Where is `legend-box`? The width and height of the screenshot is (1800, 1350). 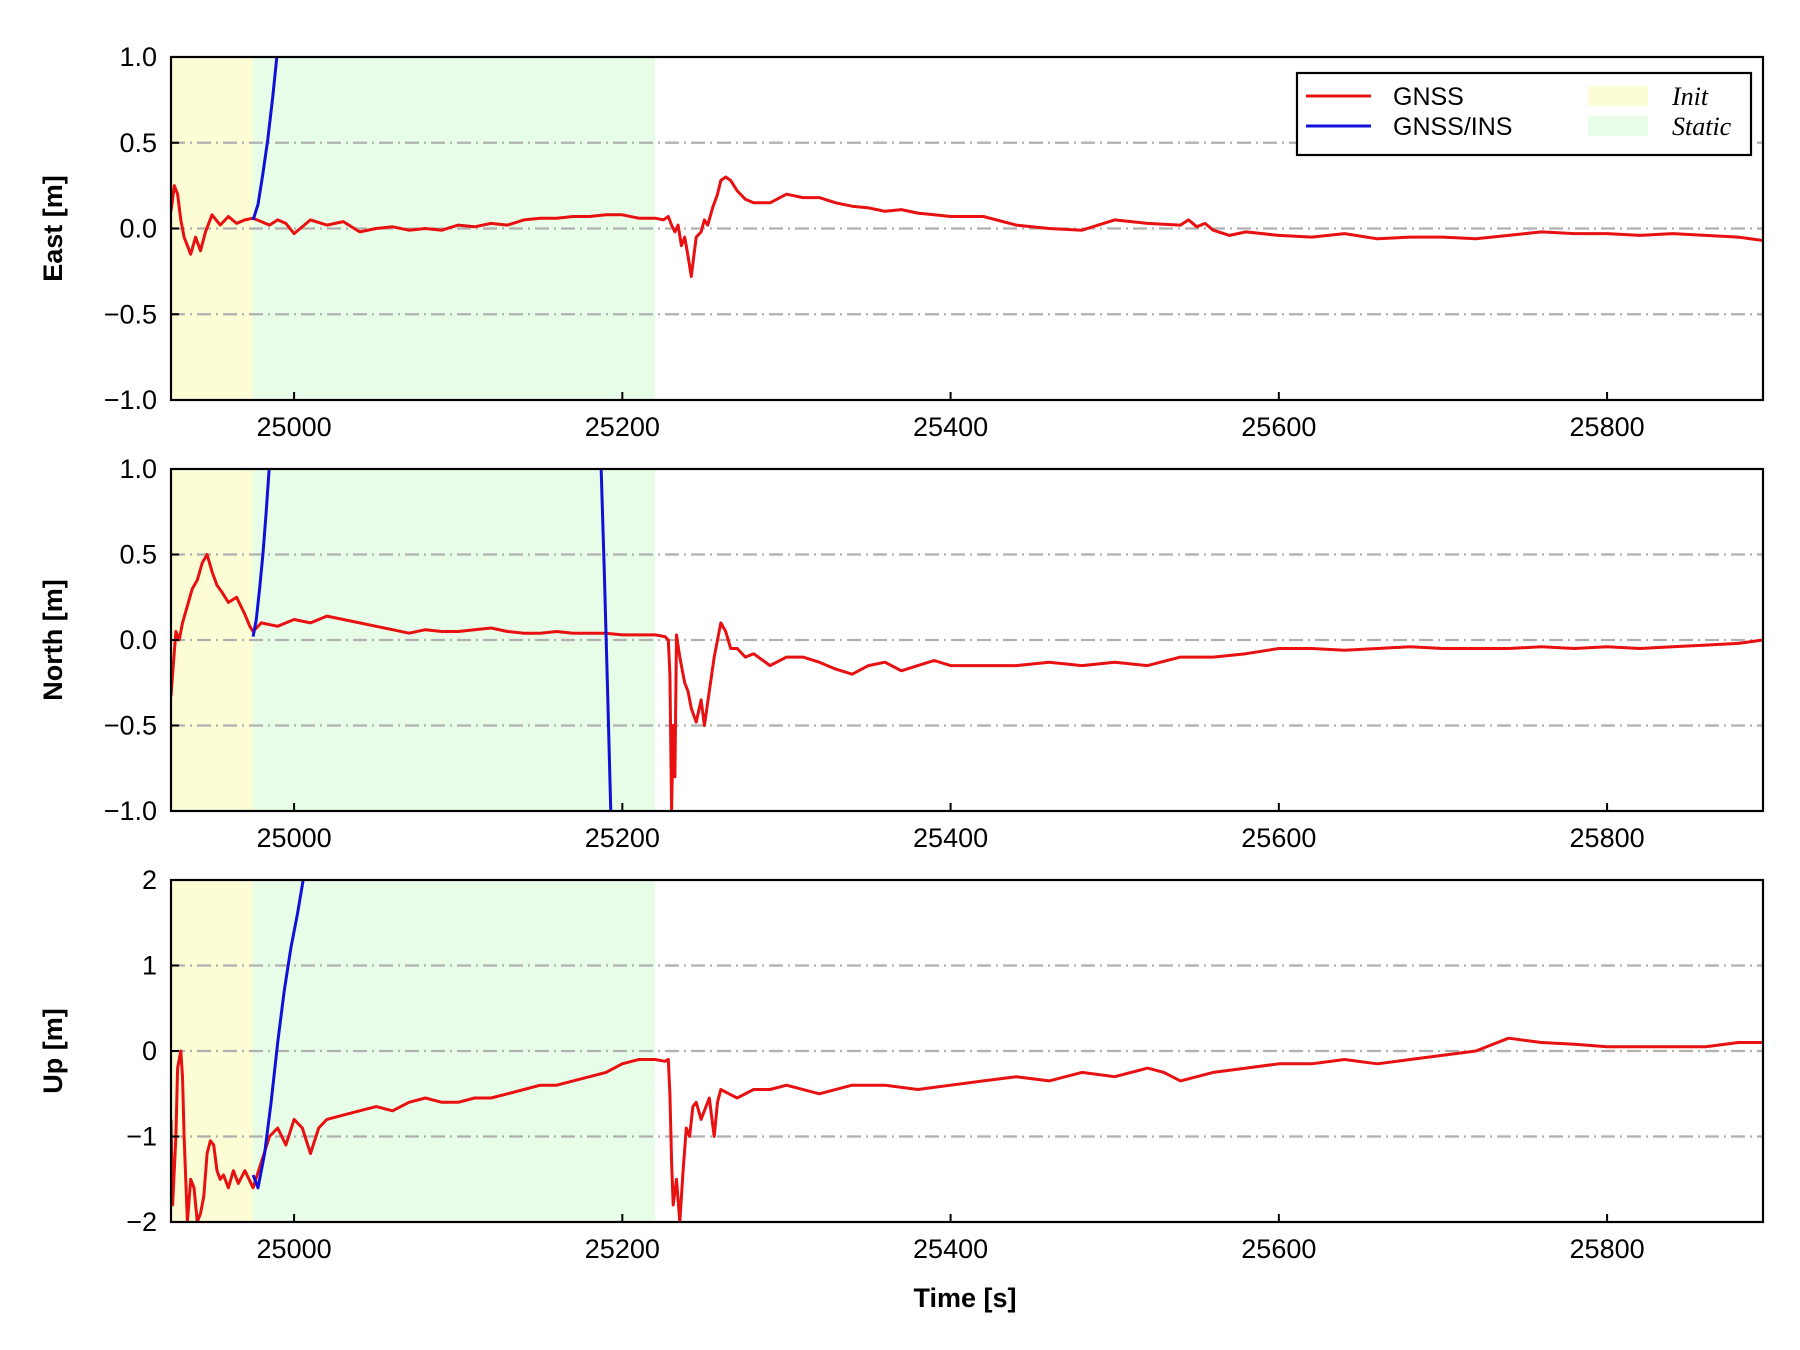
legend-box is located at coordinates (1524, 114).